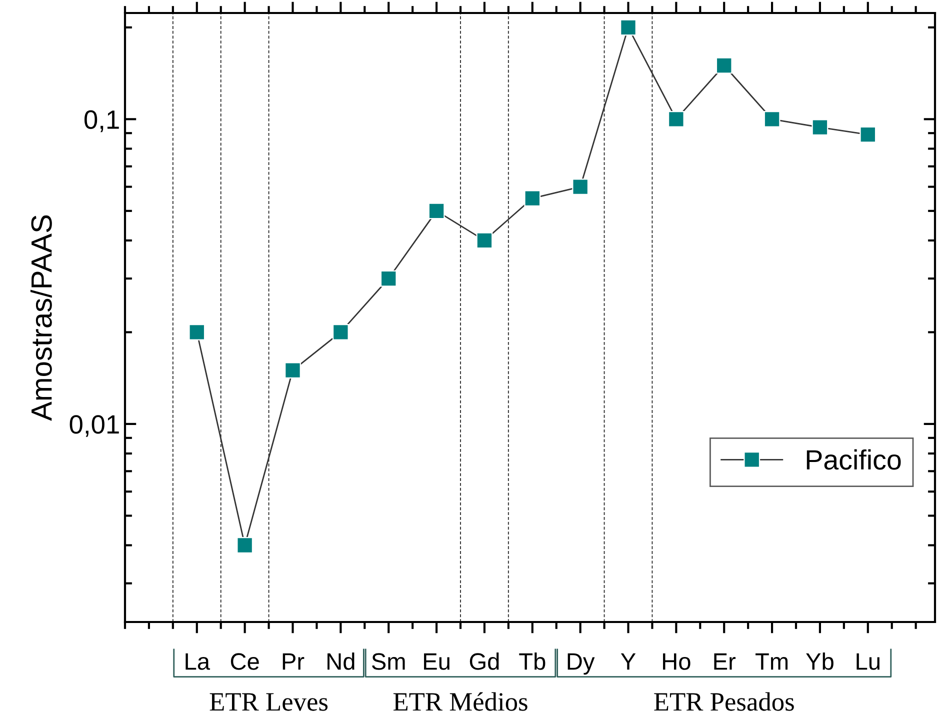  Describe the element at coordinates (581, 664) in the screenshot. I see `x-tick-label: Dy` at that location.